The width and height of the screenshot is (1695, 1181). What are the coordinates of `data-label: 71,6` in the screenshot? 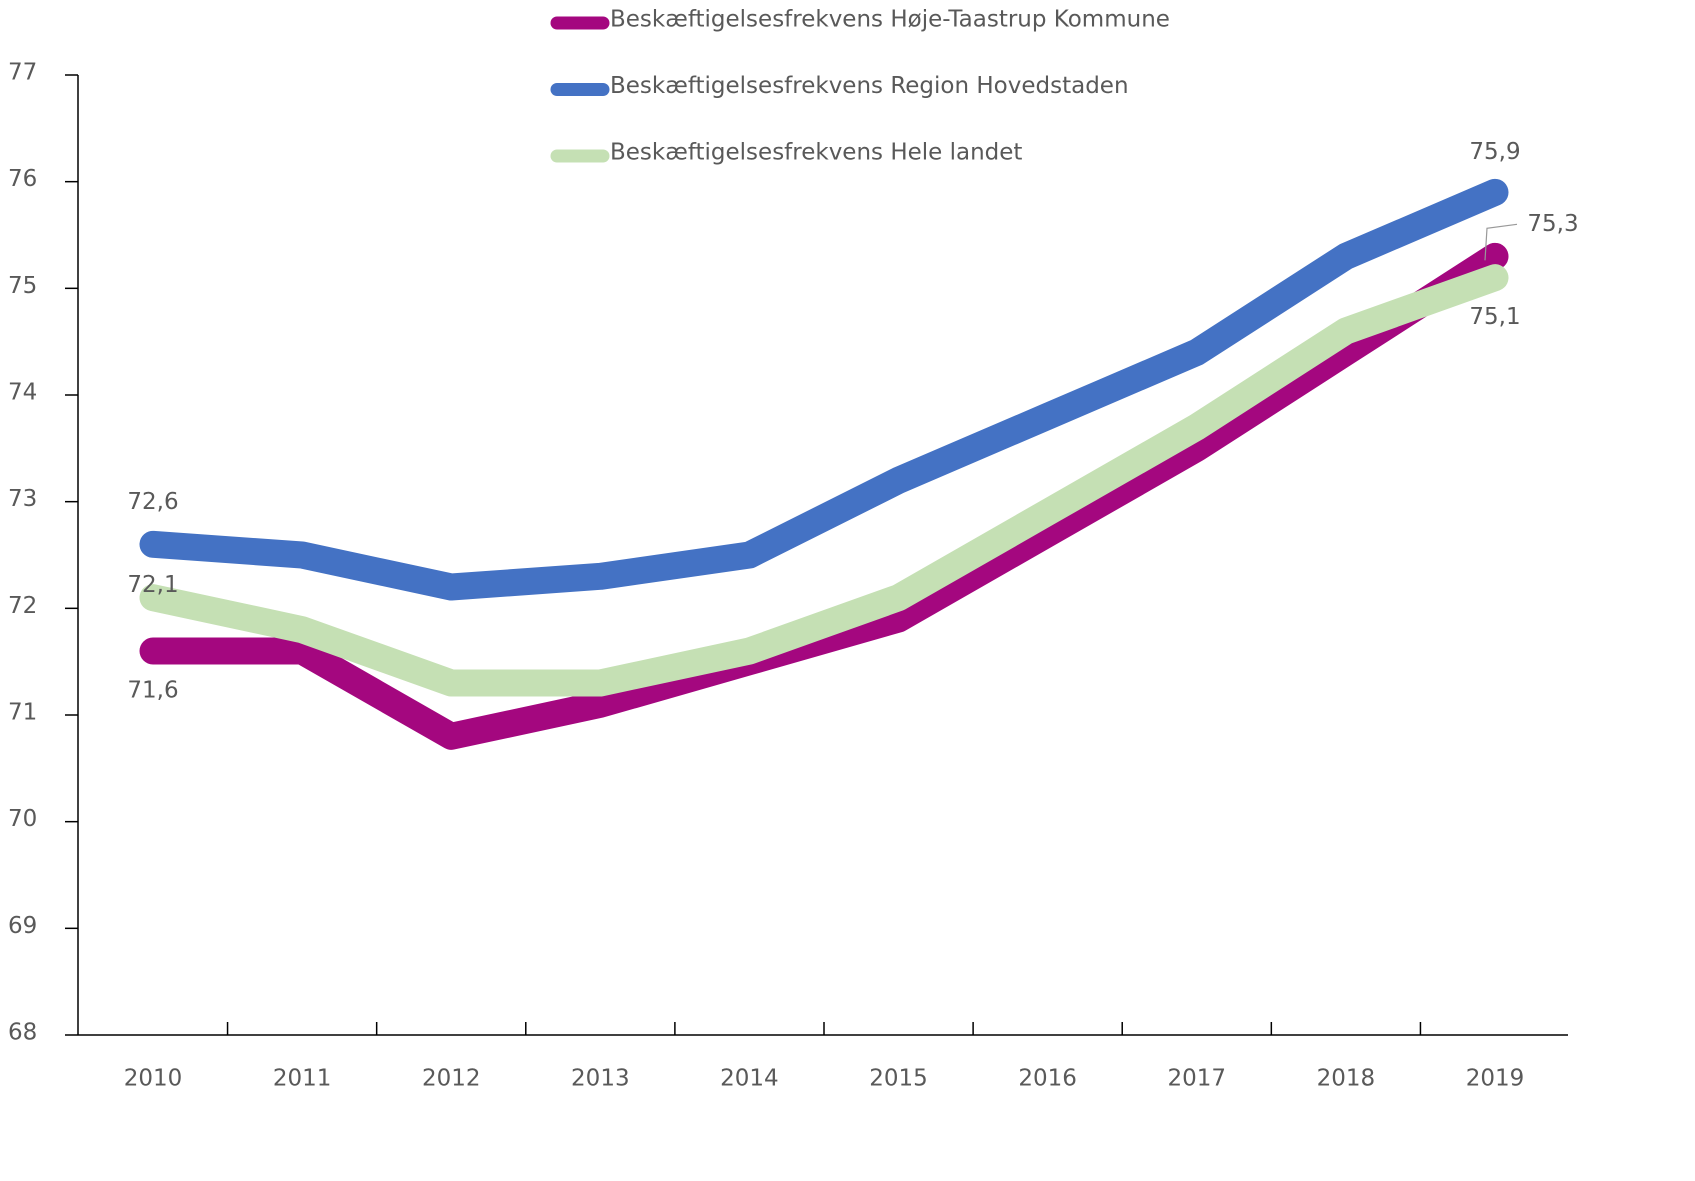 It's located at (152, 691).